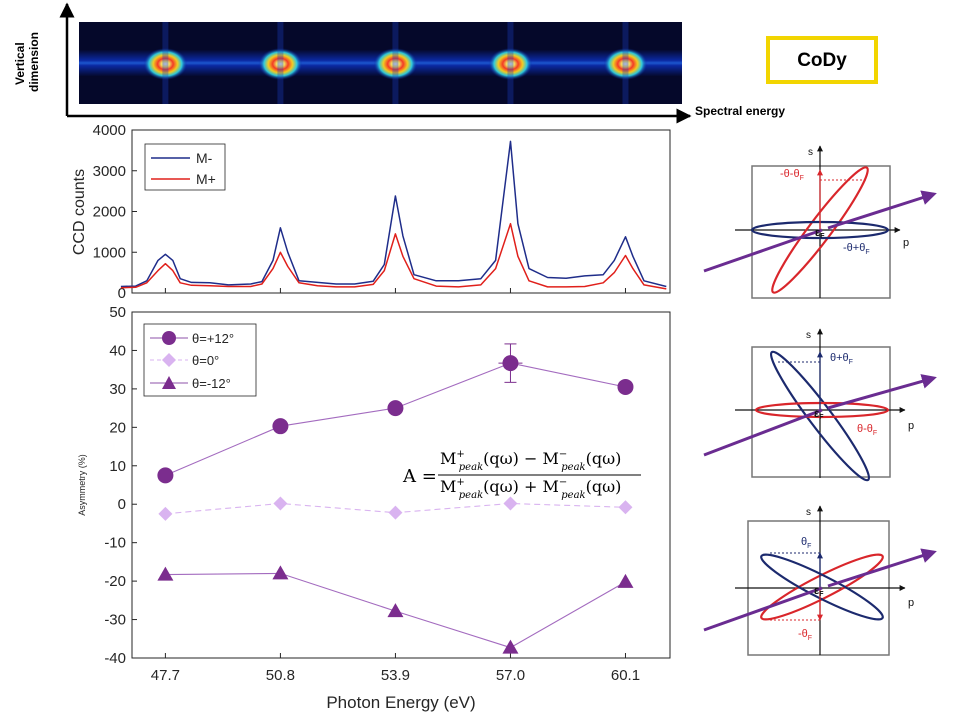 The width and height of the screenshot is (960, 720). What do you see at coordinates (206, 179) in the screenshot?
I see `legend-m-plus-label: M+` at bounding box center [206, 179].